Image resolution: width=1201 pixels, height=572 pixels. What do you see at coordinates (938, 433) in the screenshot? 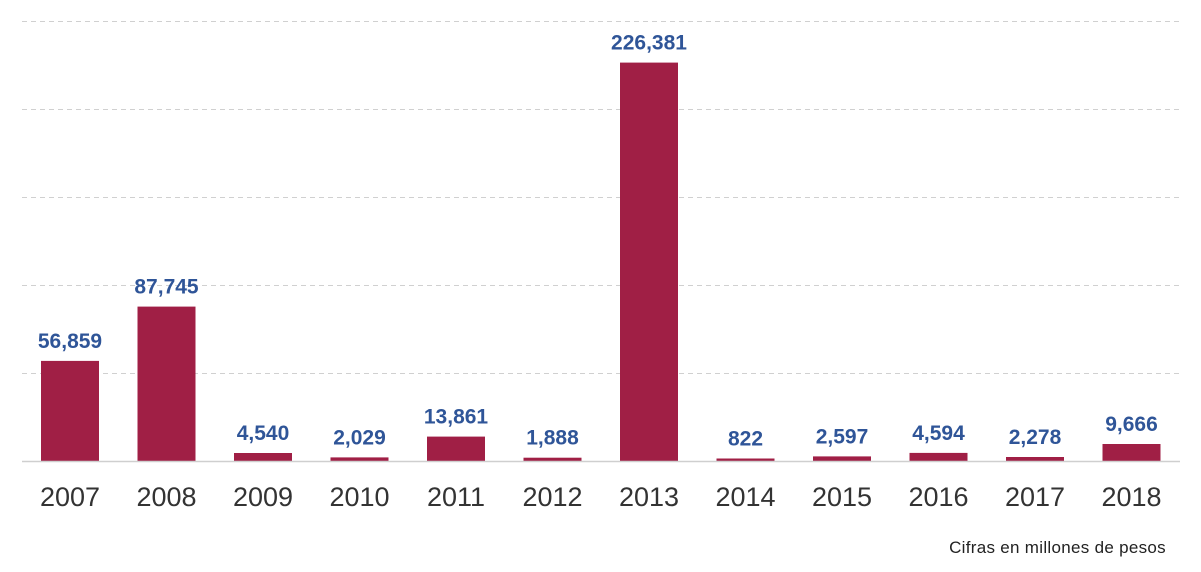
I see `value-label-2016: 4,594` at bounding box center [938, 433].